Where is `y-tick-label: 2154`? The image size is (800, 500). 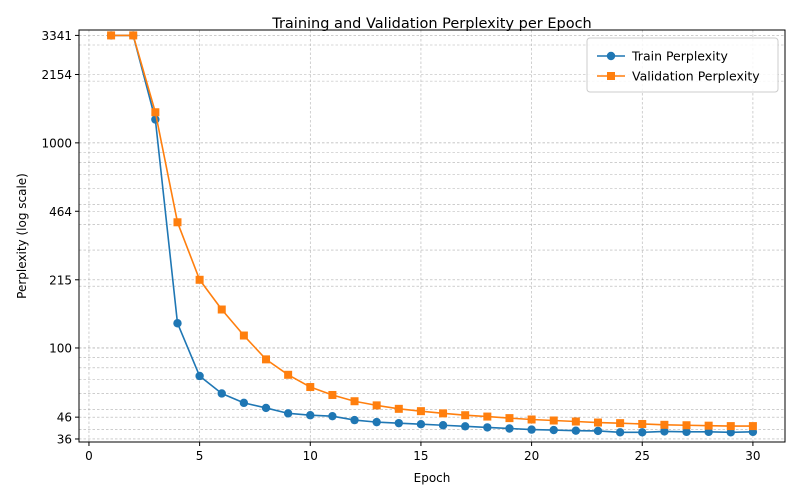 y-tick-label: 2154 is located at coordinates (56, 75).